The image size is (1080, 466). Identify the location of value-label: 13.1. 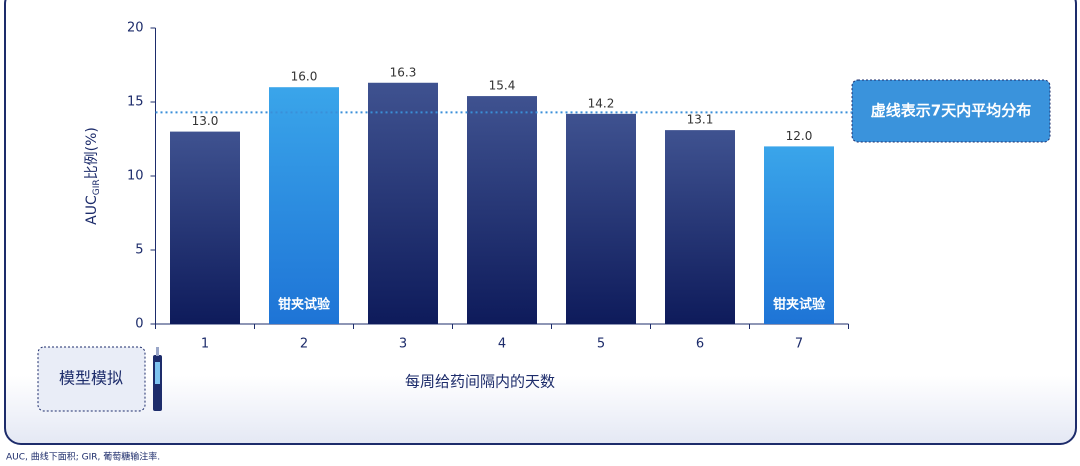
(700, 120).